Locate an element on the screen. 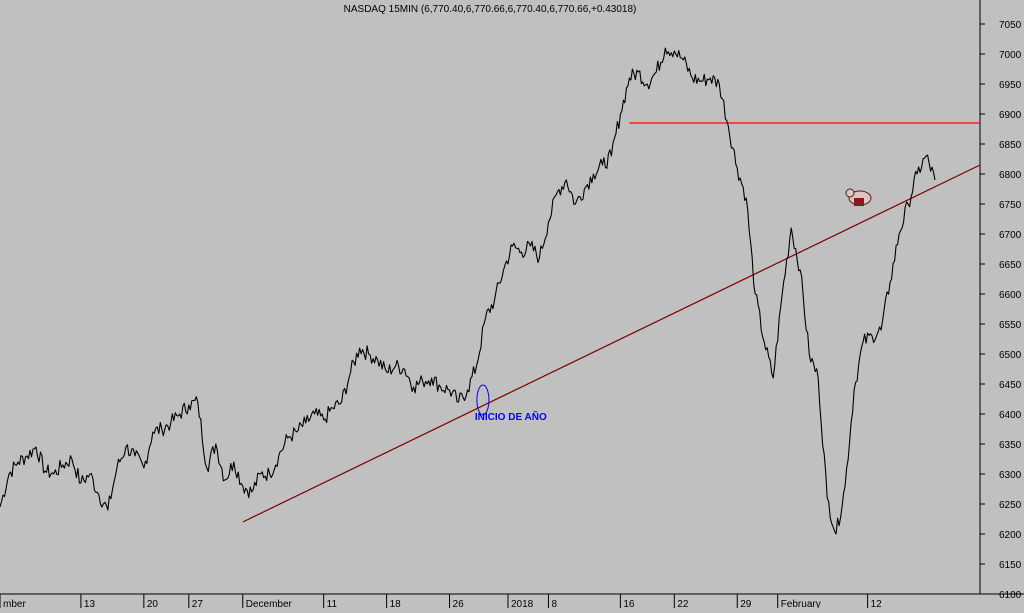 The width and height of the screenshot is (1024, 613). x-tick-label: 11 is located at coordinates (332, 603).